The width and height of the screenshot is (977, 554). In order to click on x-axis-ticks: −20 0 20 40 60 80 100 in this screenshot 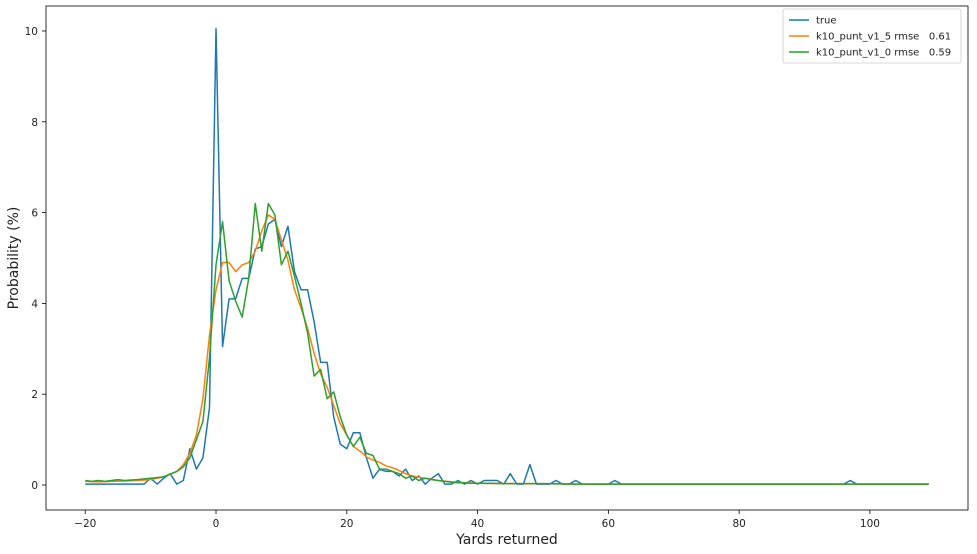, I will do `click(477, 520)`.